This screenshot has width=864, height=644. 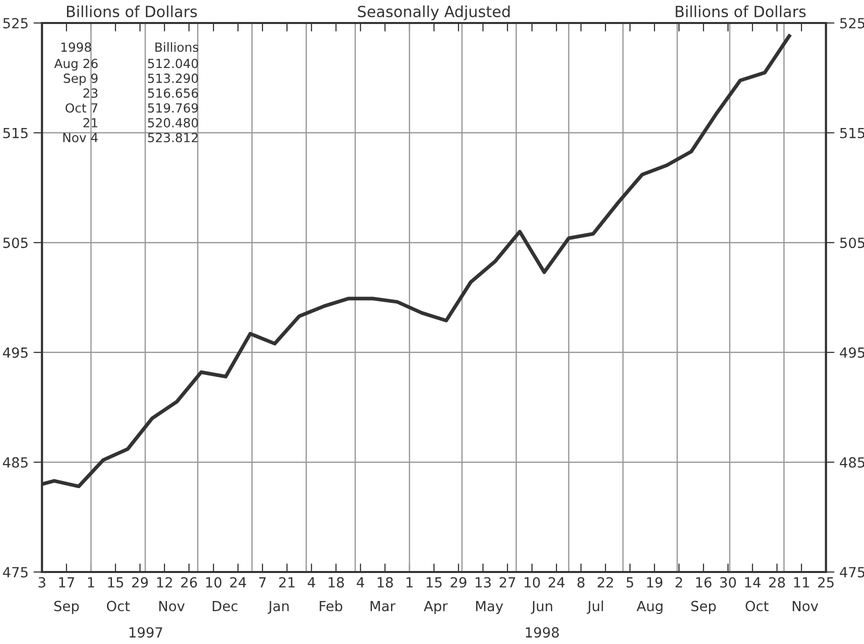 What do you see at coordinates (434, 12) in the screenshot?
I see `chart-subtitle: Seasonally Adjusted` at bounding box center [434, 12].